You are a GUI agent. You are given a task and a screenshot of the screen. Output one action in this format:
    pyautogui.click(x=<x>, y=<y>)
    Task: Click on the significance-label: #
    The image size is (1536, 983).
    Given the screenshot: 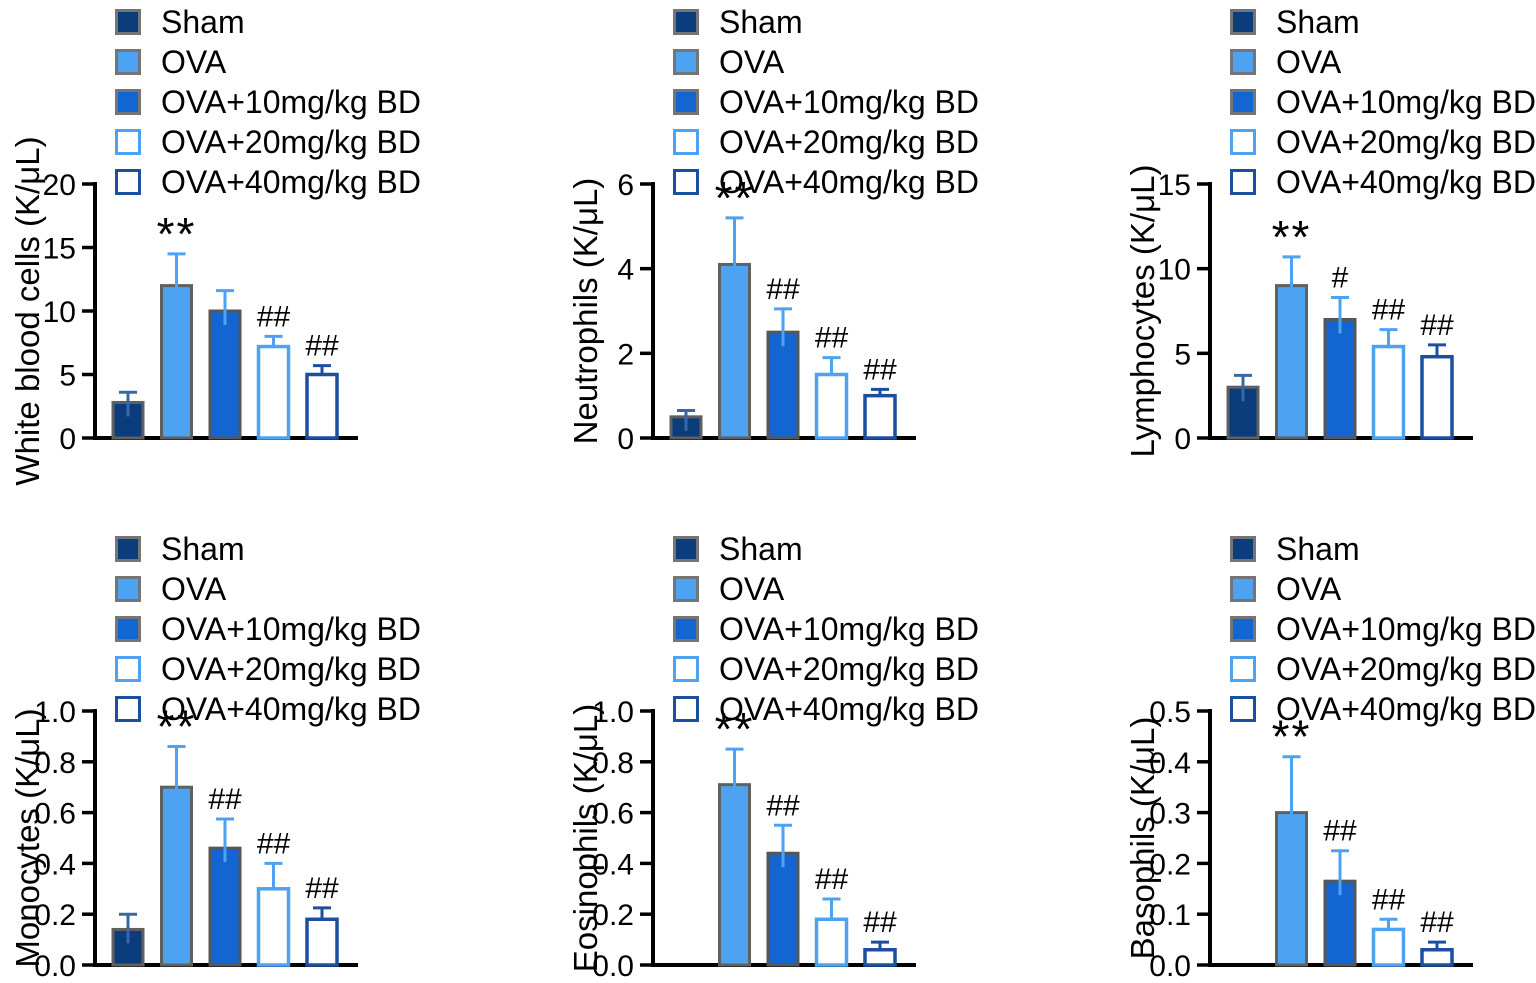 What is the action you would take?
    pyautogui.click(x=1340, y=277)
    